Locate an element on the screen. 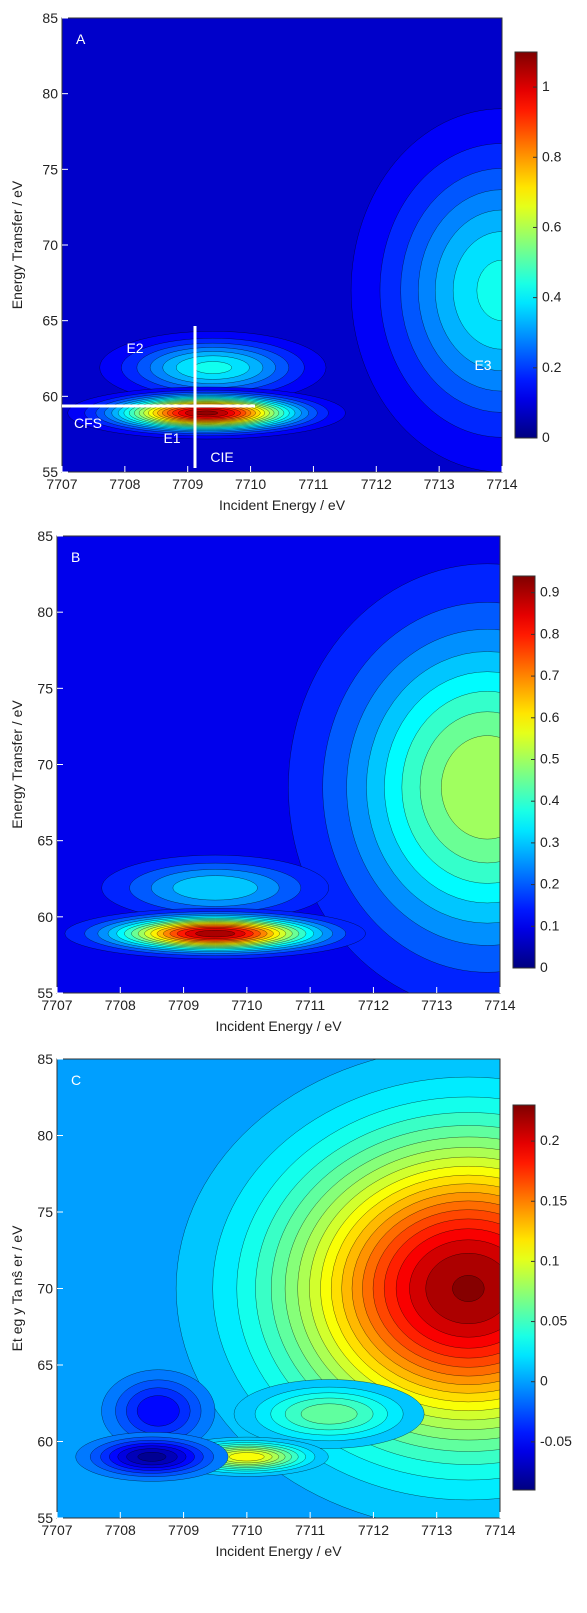 This screenshot has width=587, height=1613. colorbar-tick-label: 0.5 is located at coordinates (550, 758).